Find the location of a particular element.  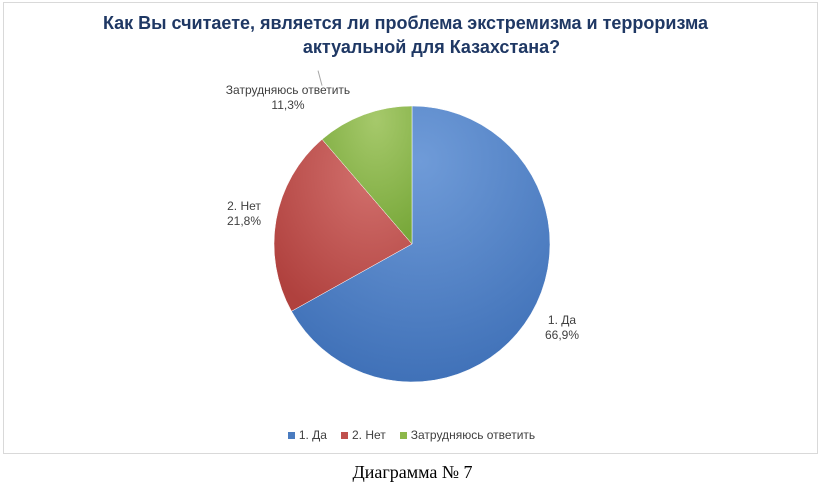

legend-swatch-da is located at coordinates (291, 435).